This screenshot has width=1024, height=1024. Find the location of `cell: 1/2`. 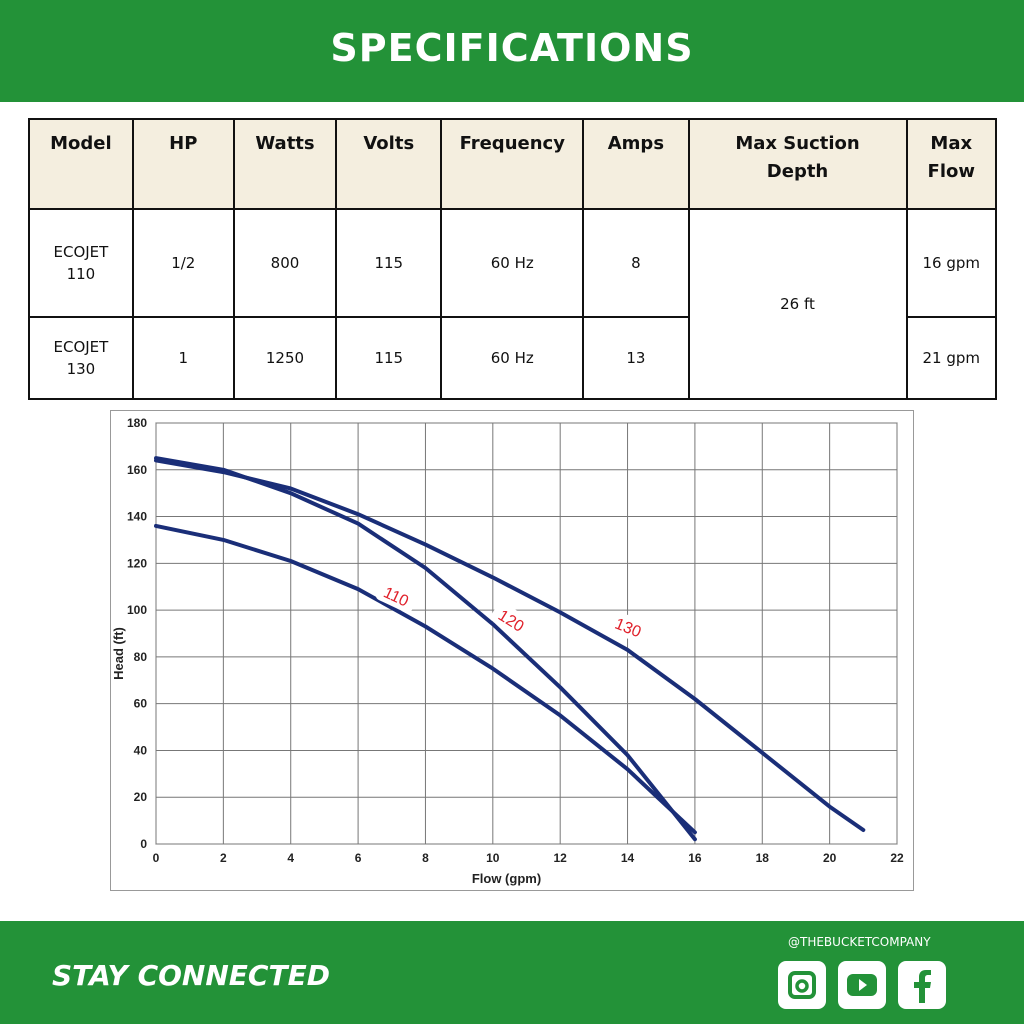

cell: 1/2 is located at coordinates (183, 263).